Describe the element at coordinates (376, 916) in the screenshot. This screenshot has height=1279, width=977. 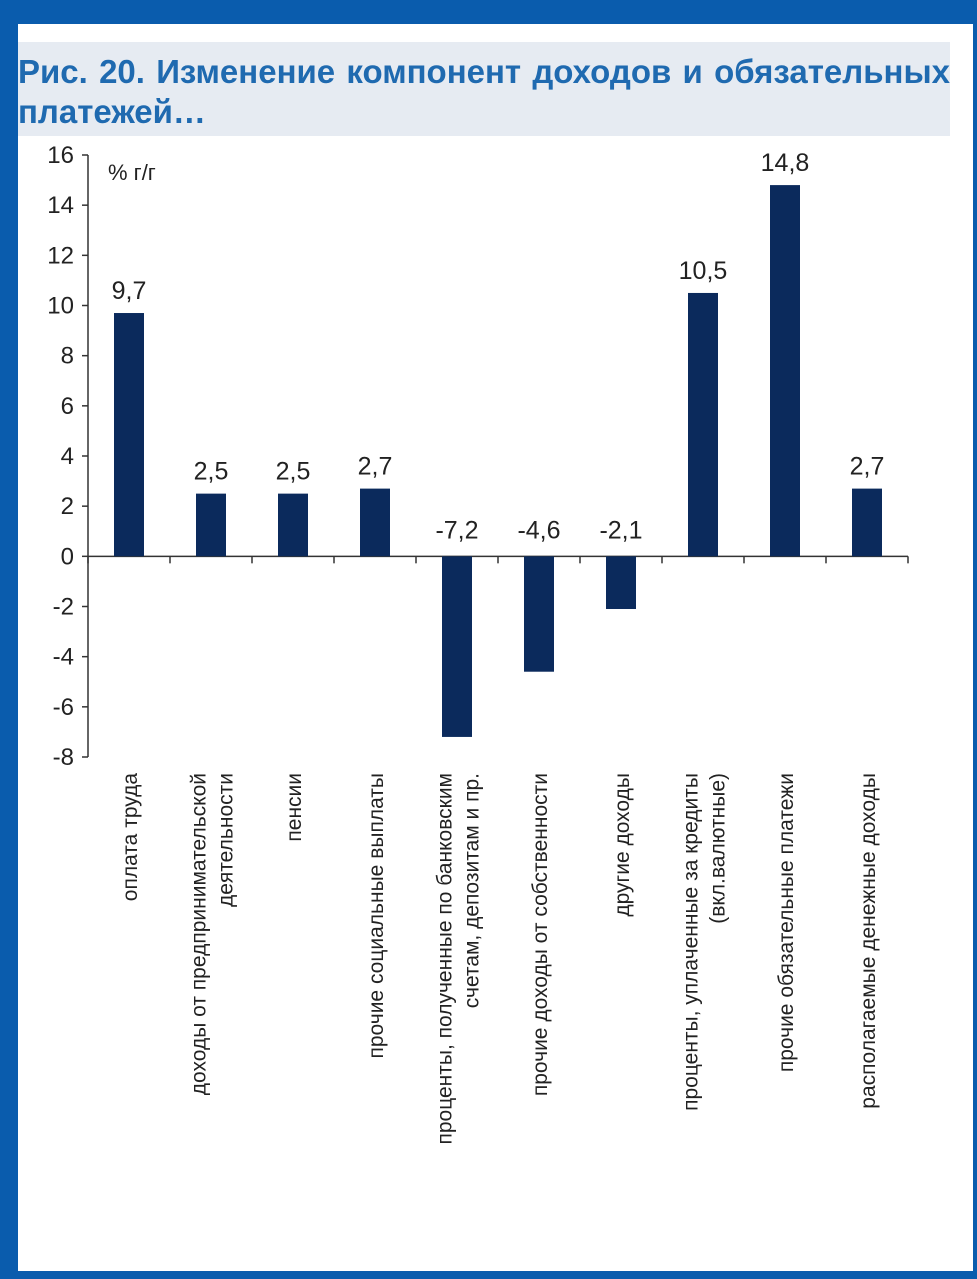
I see `category-label: прочие социальные выплаты` at that location.